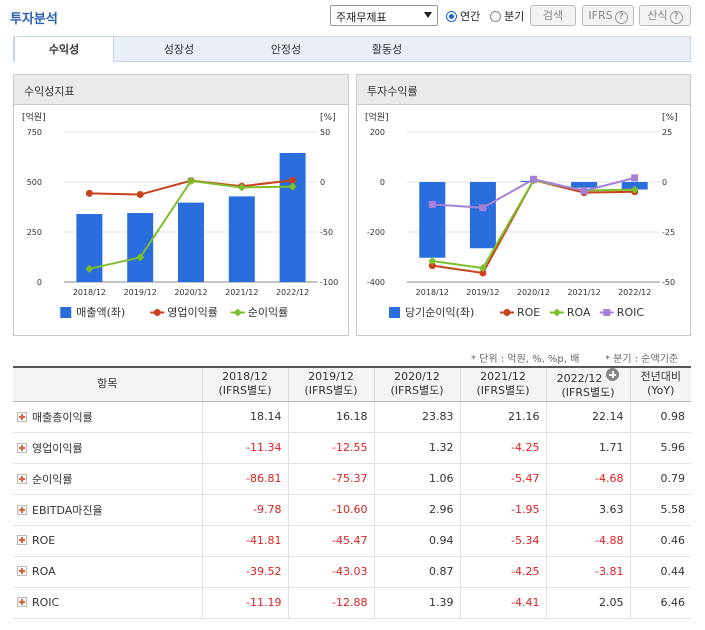 The image size is (705, 630). What do you see at coordinates (416, 384) in the screenshot?
I see `column-header: 2020/12 (IFRS별도)` at bounding box center [416, 384].